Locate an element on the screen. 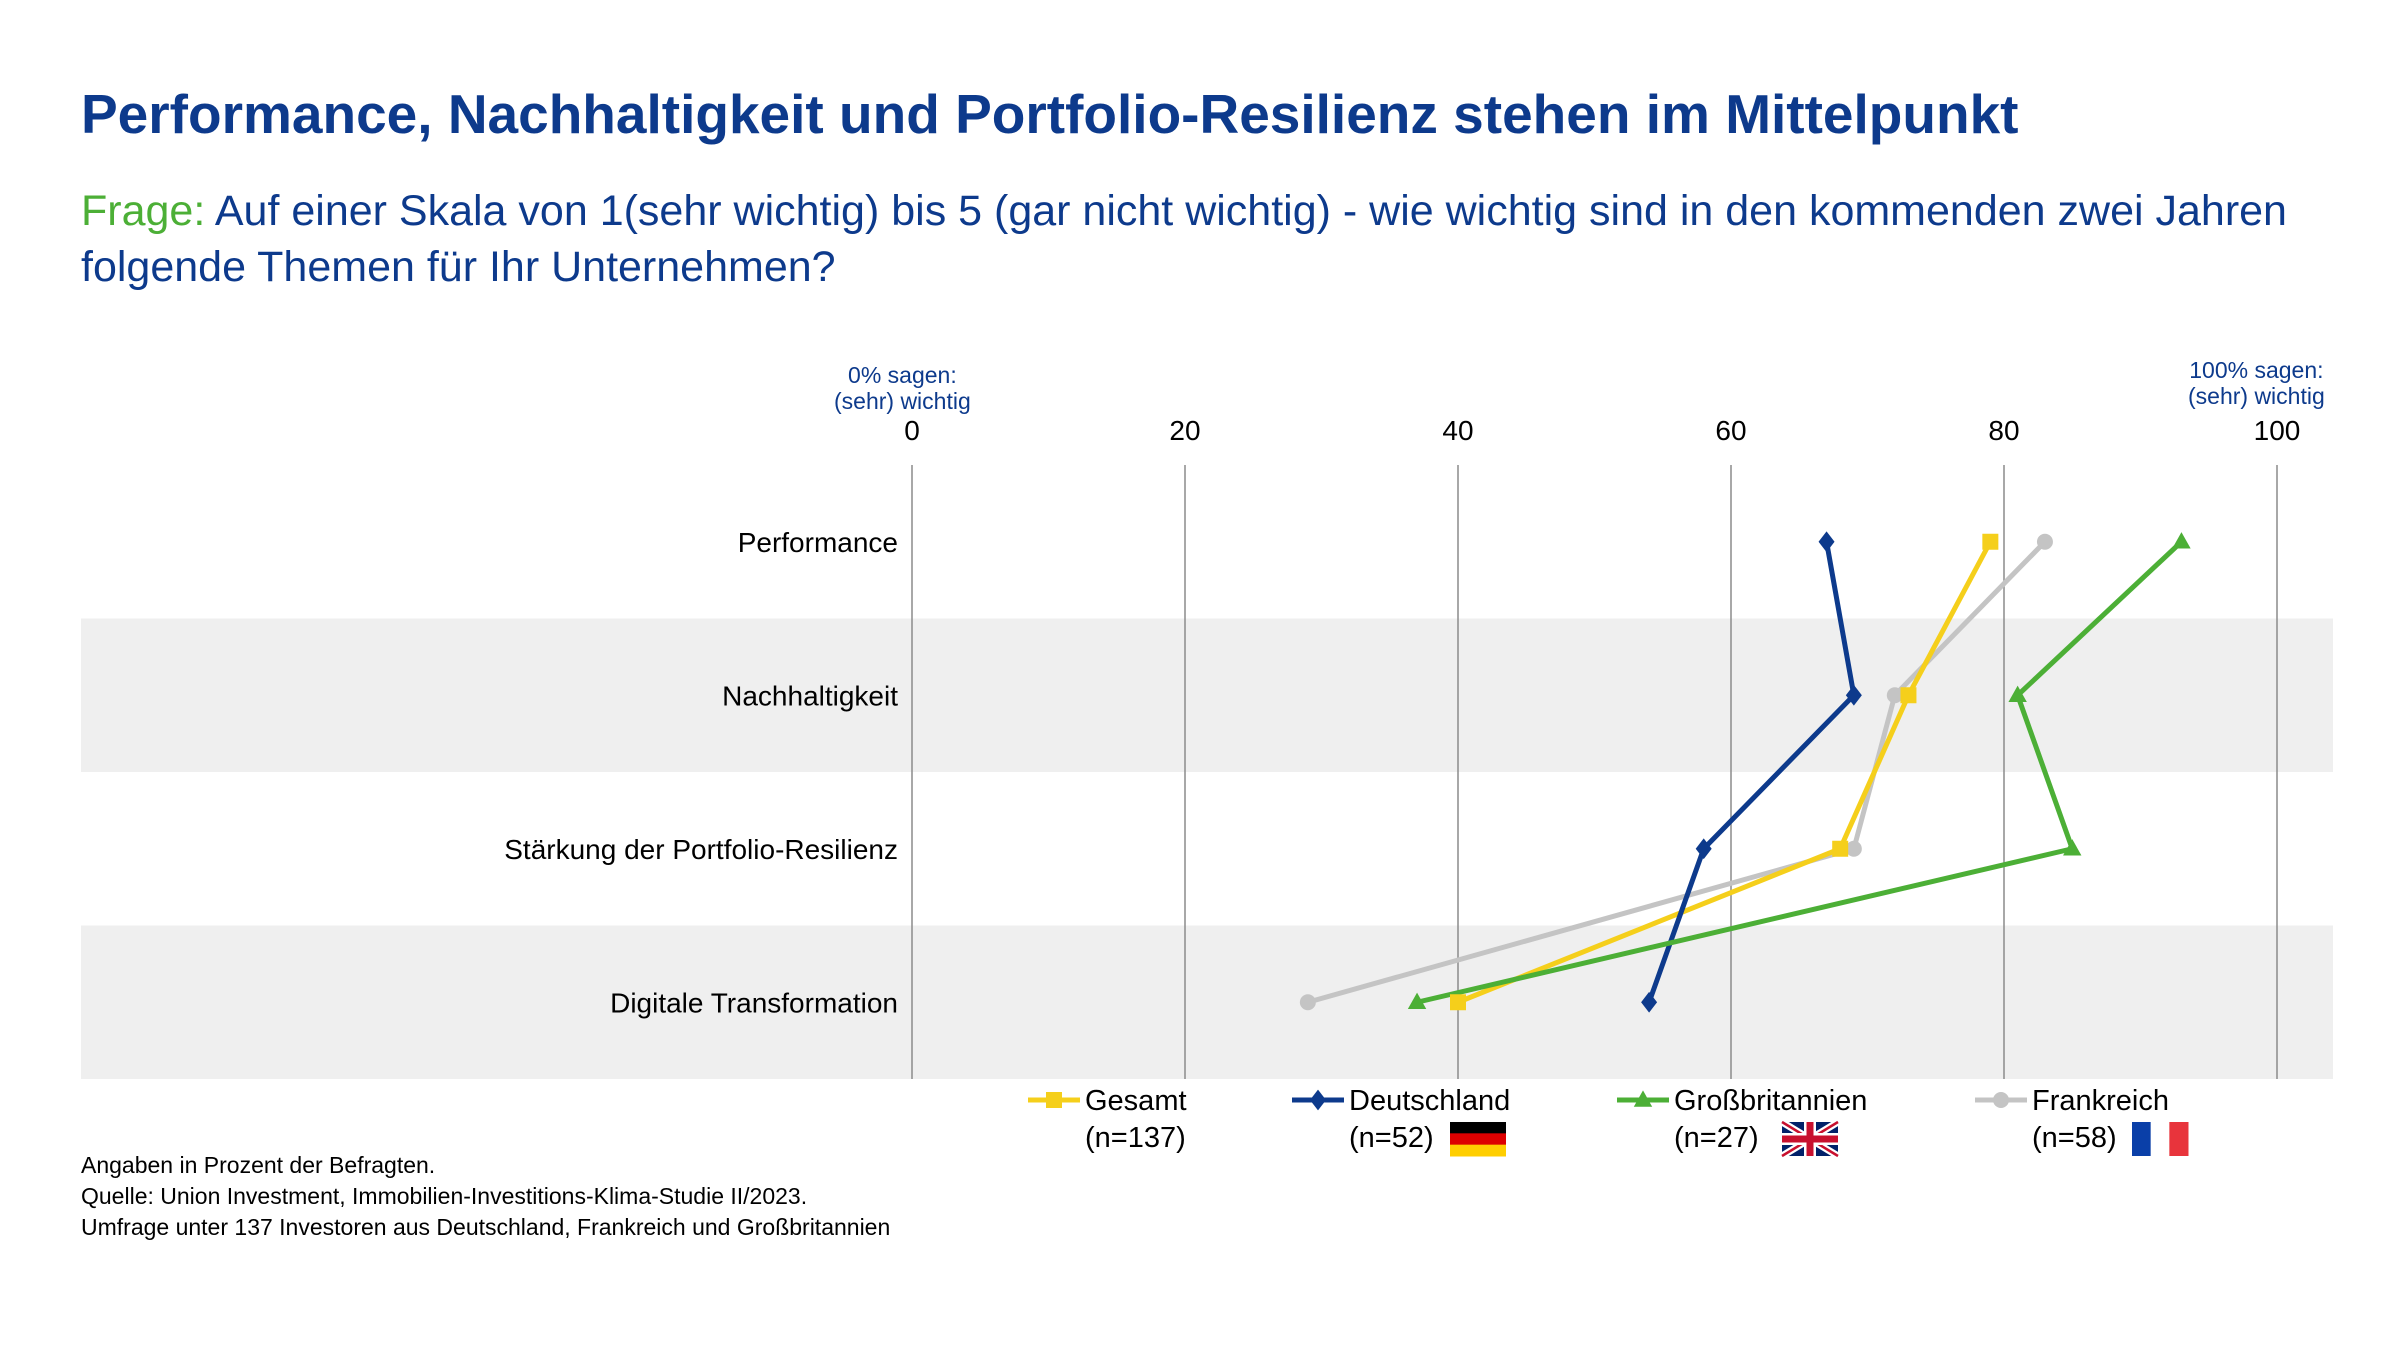  question-prefix: Frage: is located at coordinates (143, 211).